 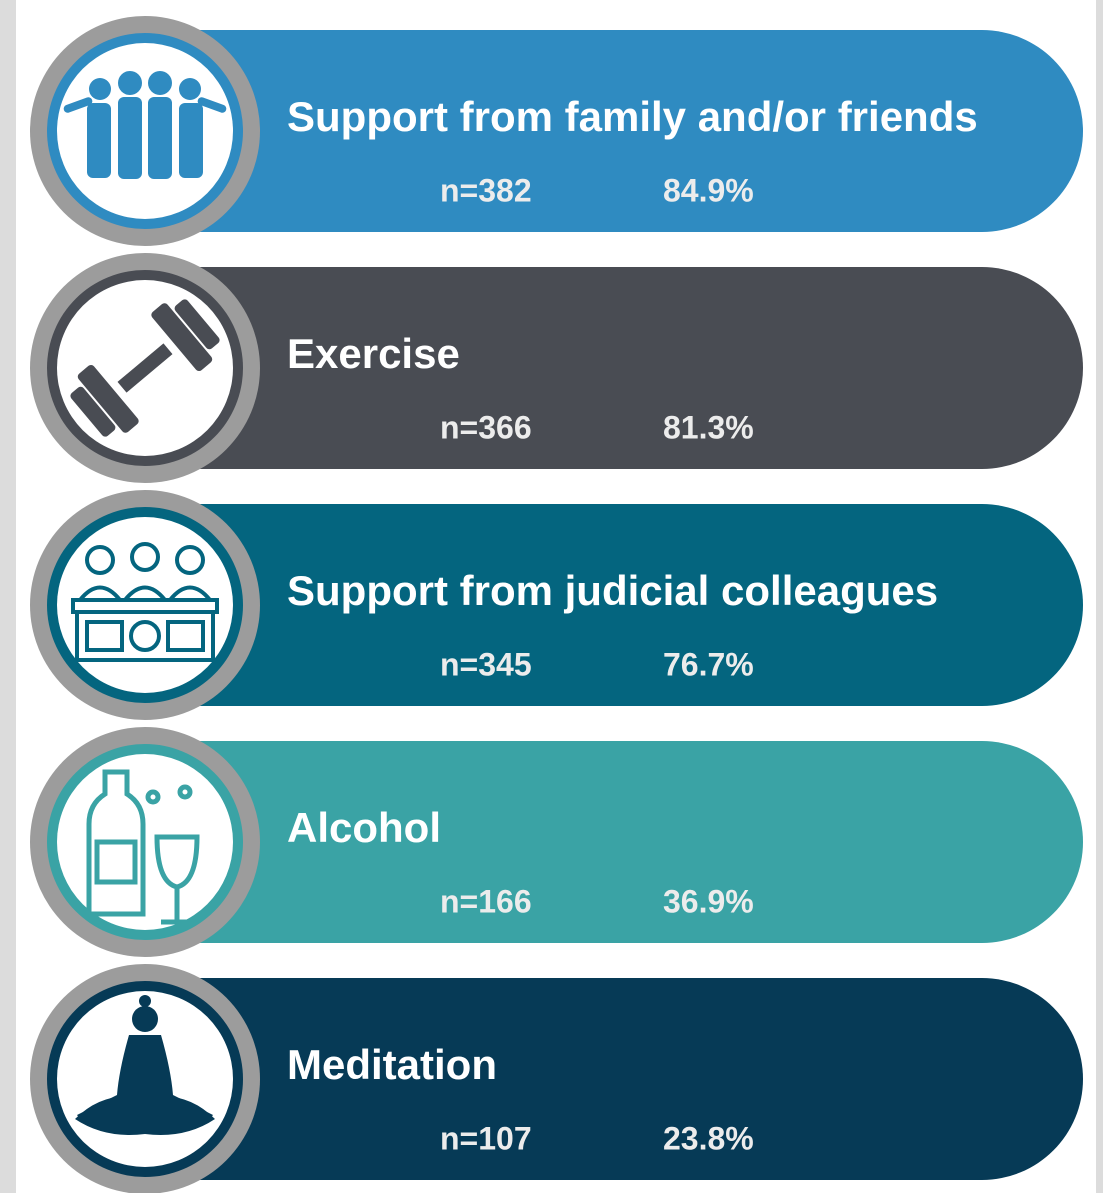 What do you see at coordinates (612, 590) in the screenshot?
I see `item-label: Support from judicial colleagues` at bounding box center [612, 590].